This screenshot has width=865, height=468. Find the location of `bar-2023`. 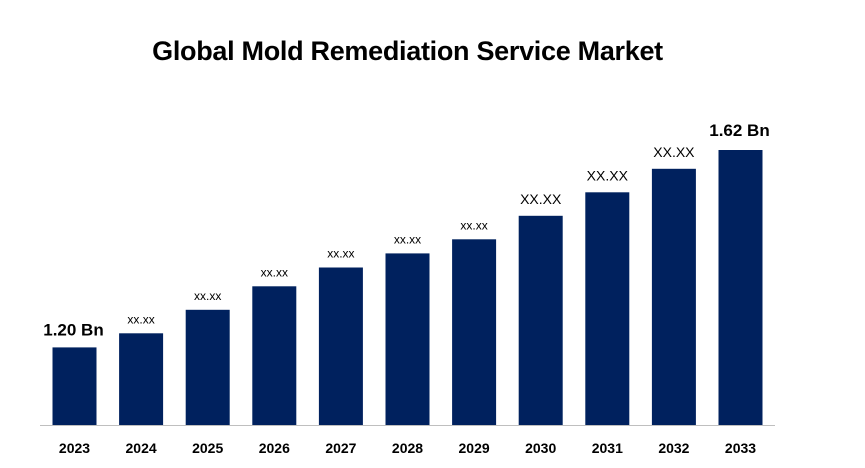

bar-2023 is located at coordinates (74, 386).